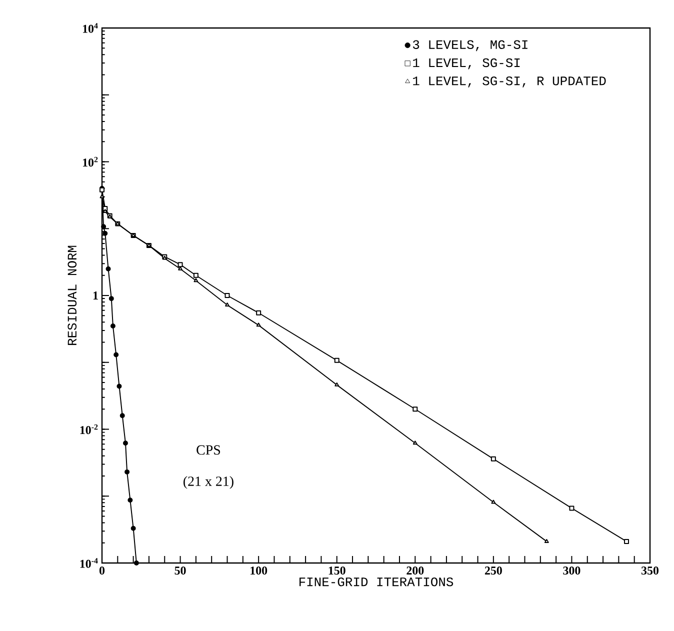  Describe the element at coordinates (180, 570) in the screenshot. I see `x-tick-label: 50` at that location.